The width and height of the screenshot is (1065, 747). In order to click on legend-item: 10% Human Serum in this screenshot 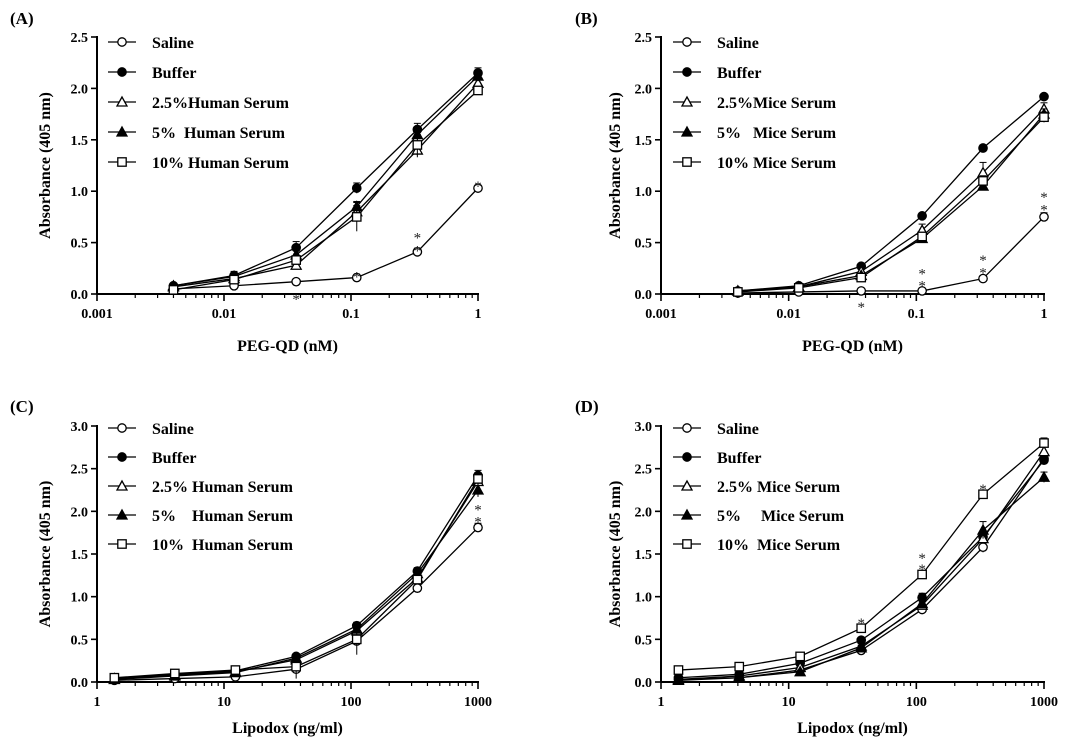, I will do `click(199, 163)`.